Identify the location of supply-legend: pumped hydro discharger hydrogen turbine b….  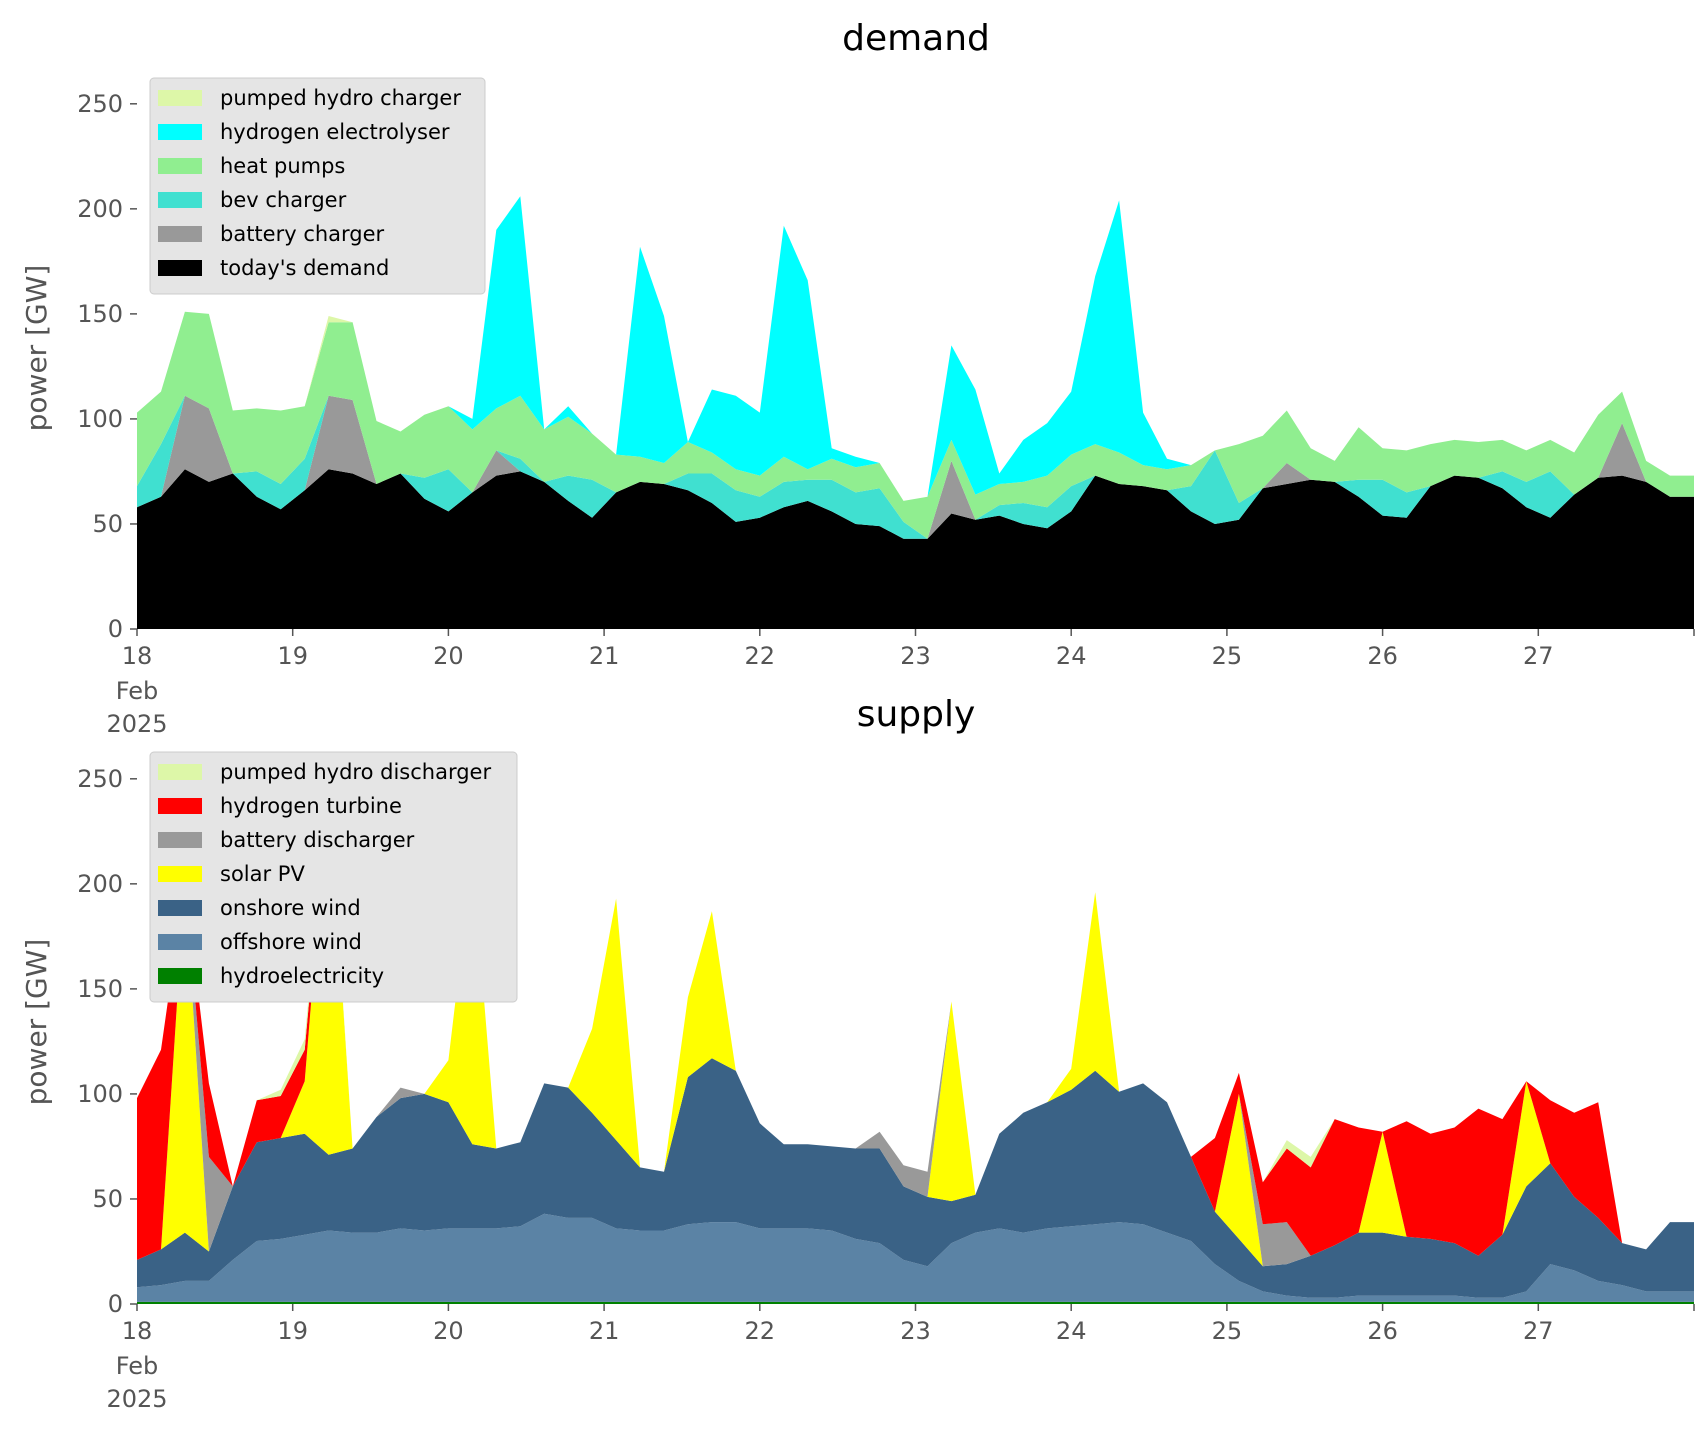
(333, 877).